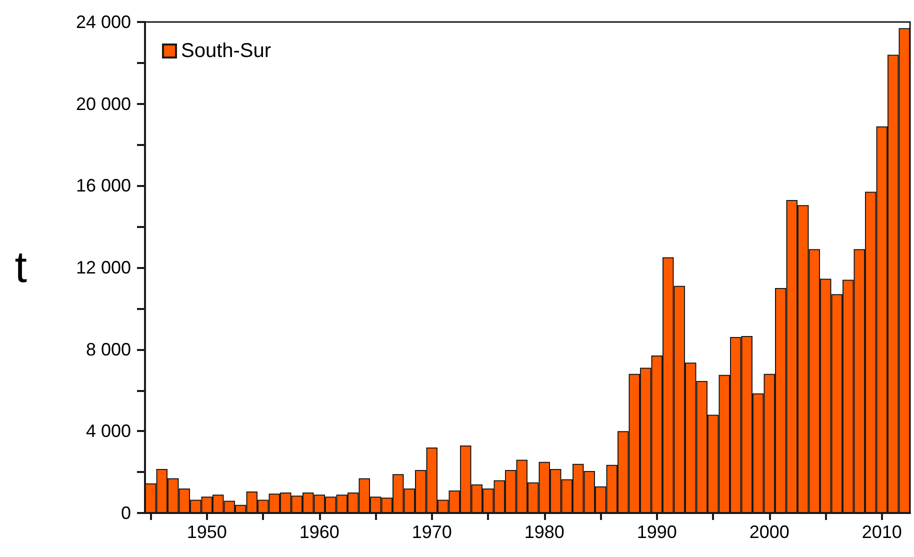  Describe the element at coordinates (319, 532) in the screenshot. I see `x-tick-label: 1960` at that location.